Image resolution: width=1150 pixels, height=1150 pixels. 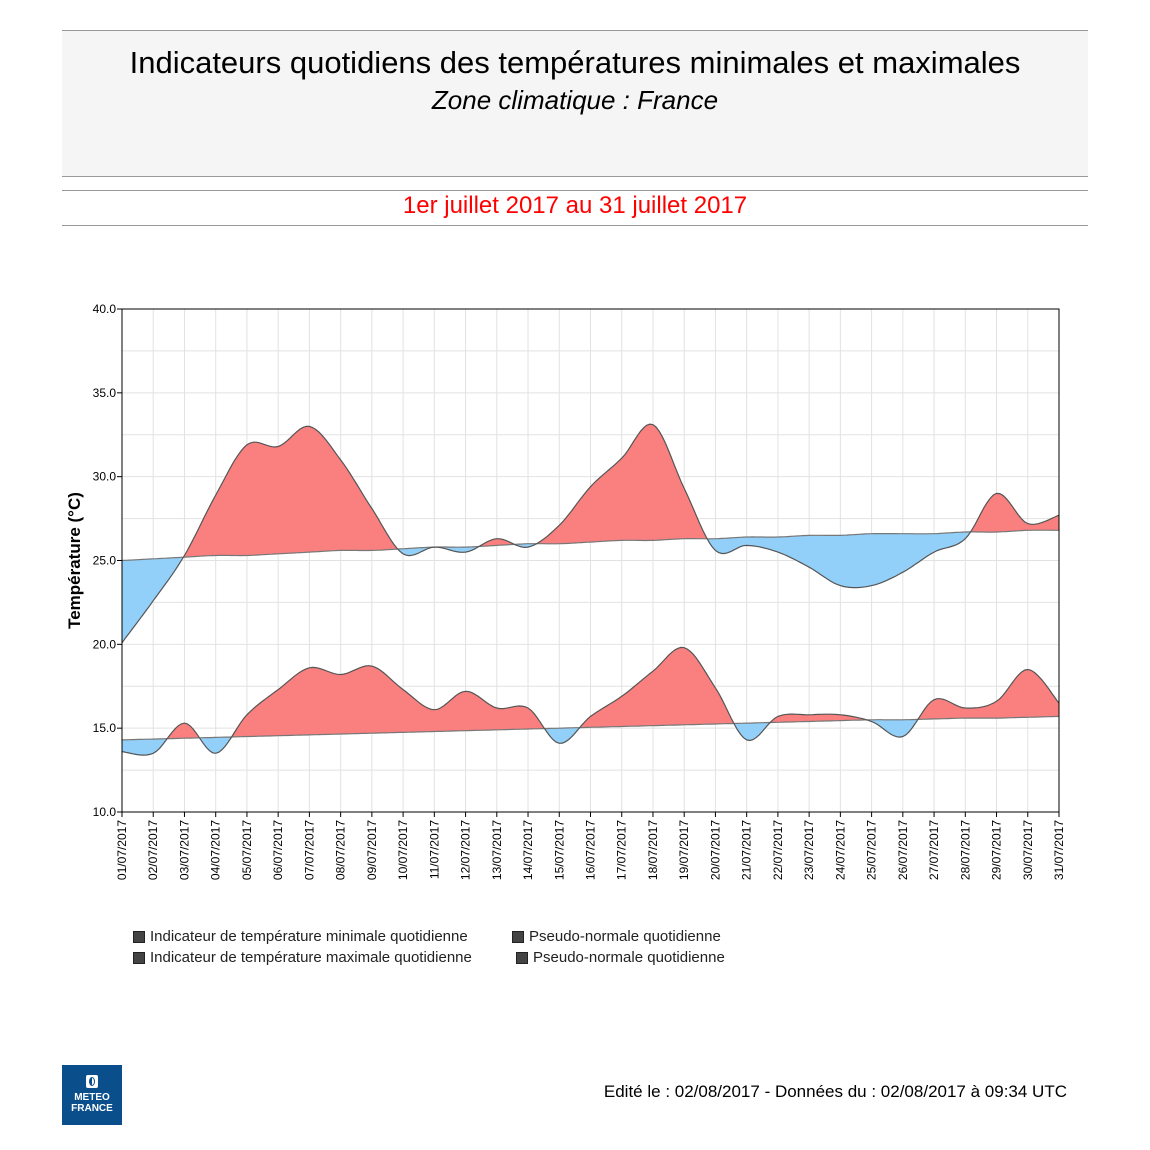 I want to click on x-tick-label: 11/07/2017, so click(x=434, y=849).